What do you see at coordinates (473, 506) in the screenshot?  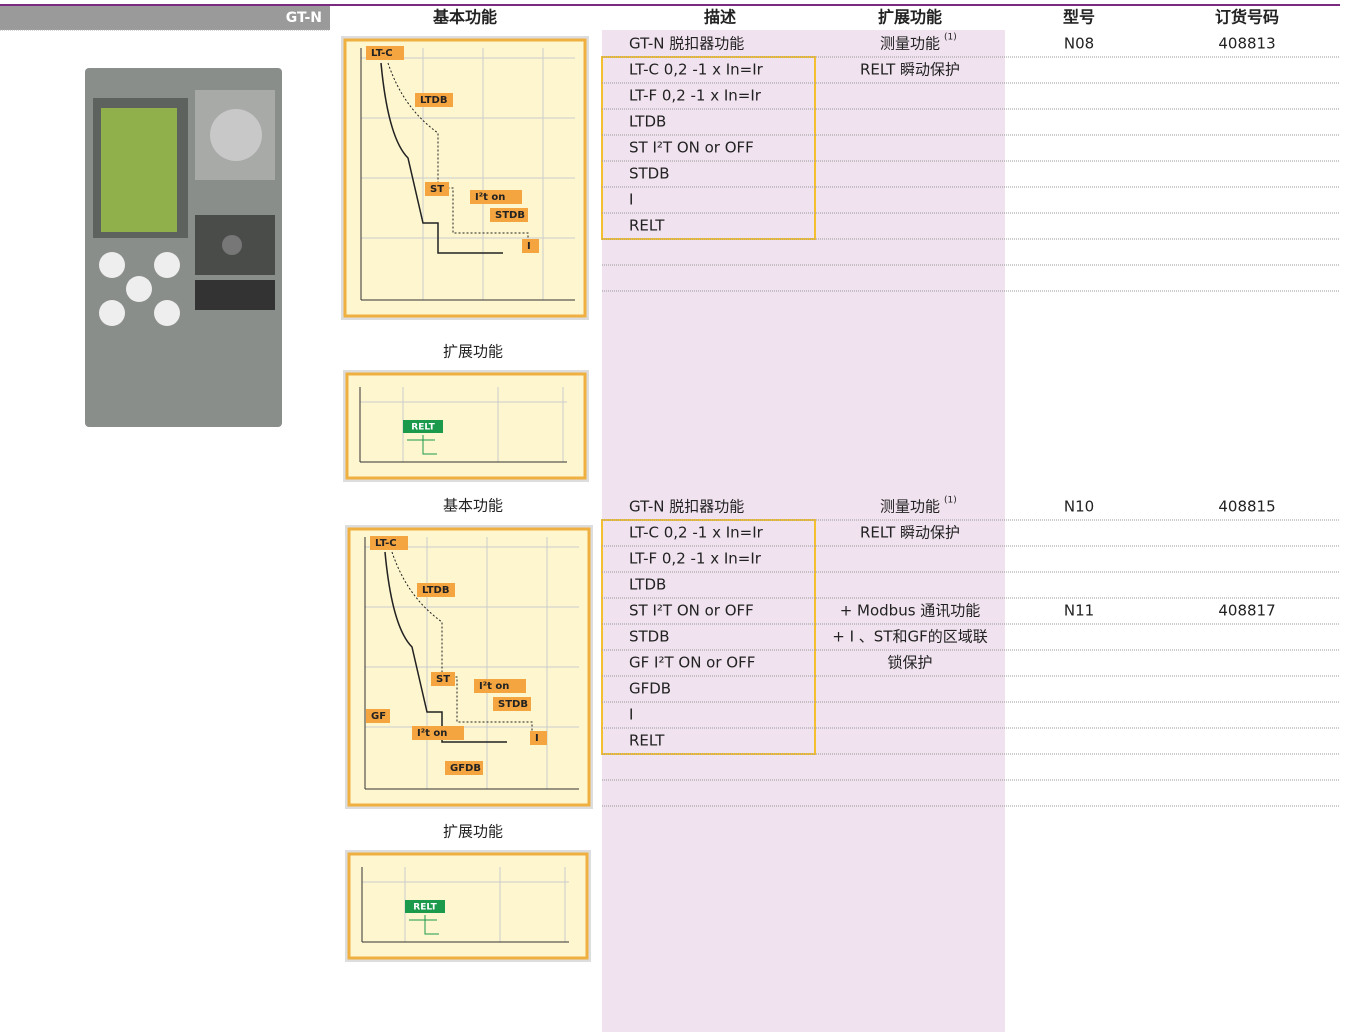 I see `section-label: 基本功能` at bounding box center [473, 506].